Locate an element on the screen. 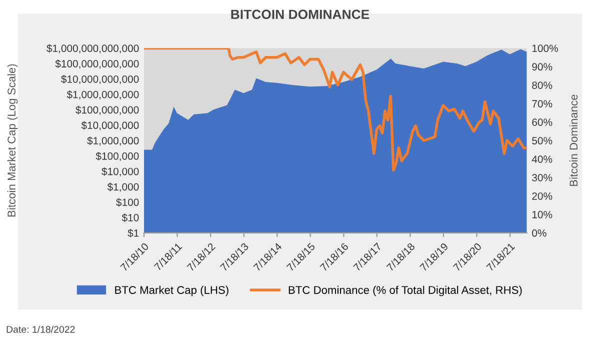  y-tick-label: $1,000 is located at coordinates (123, 187).